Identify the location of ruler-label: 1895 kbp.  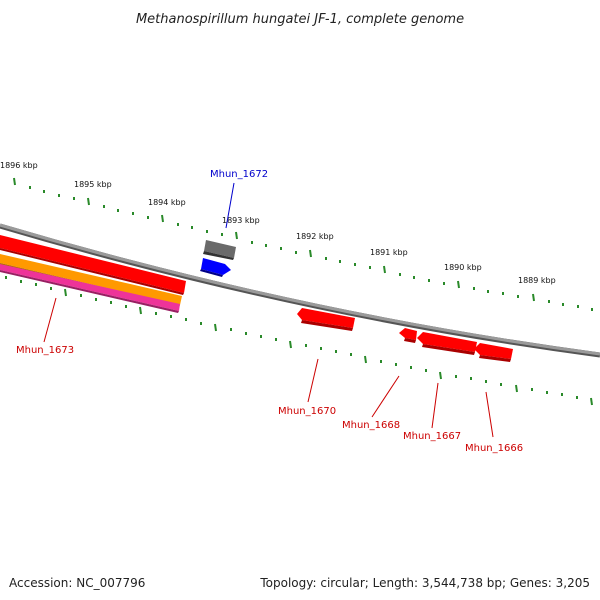
(93, 184).